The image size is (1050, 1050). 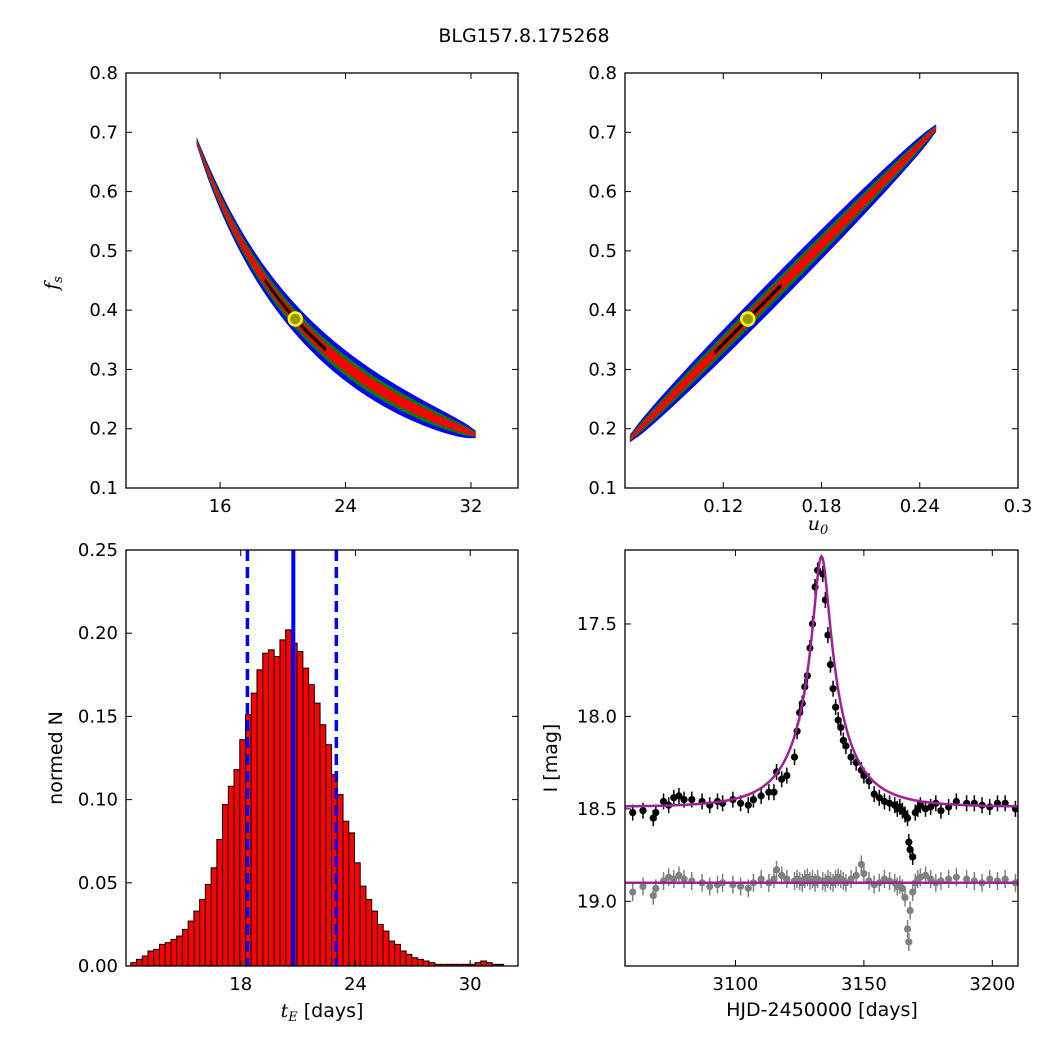 What do you see at coordinates (597, 716) in the screenshot?
I see `light-curve-ytick-label: 18.0` at bounding box center [597, 716].